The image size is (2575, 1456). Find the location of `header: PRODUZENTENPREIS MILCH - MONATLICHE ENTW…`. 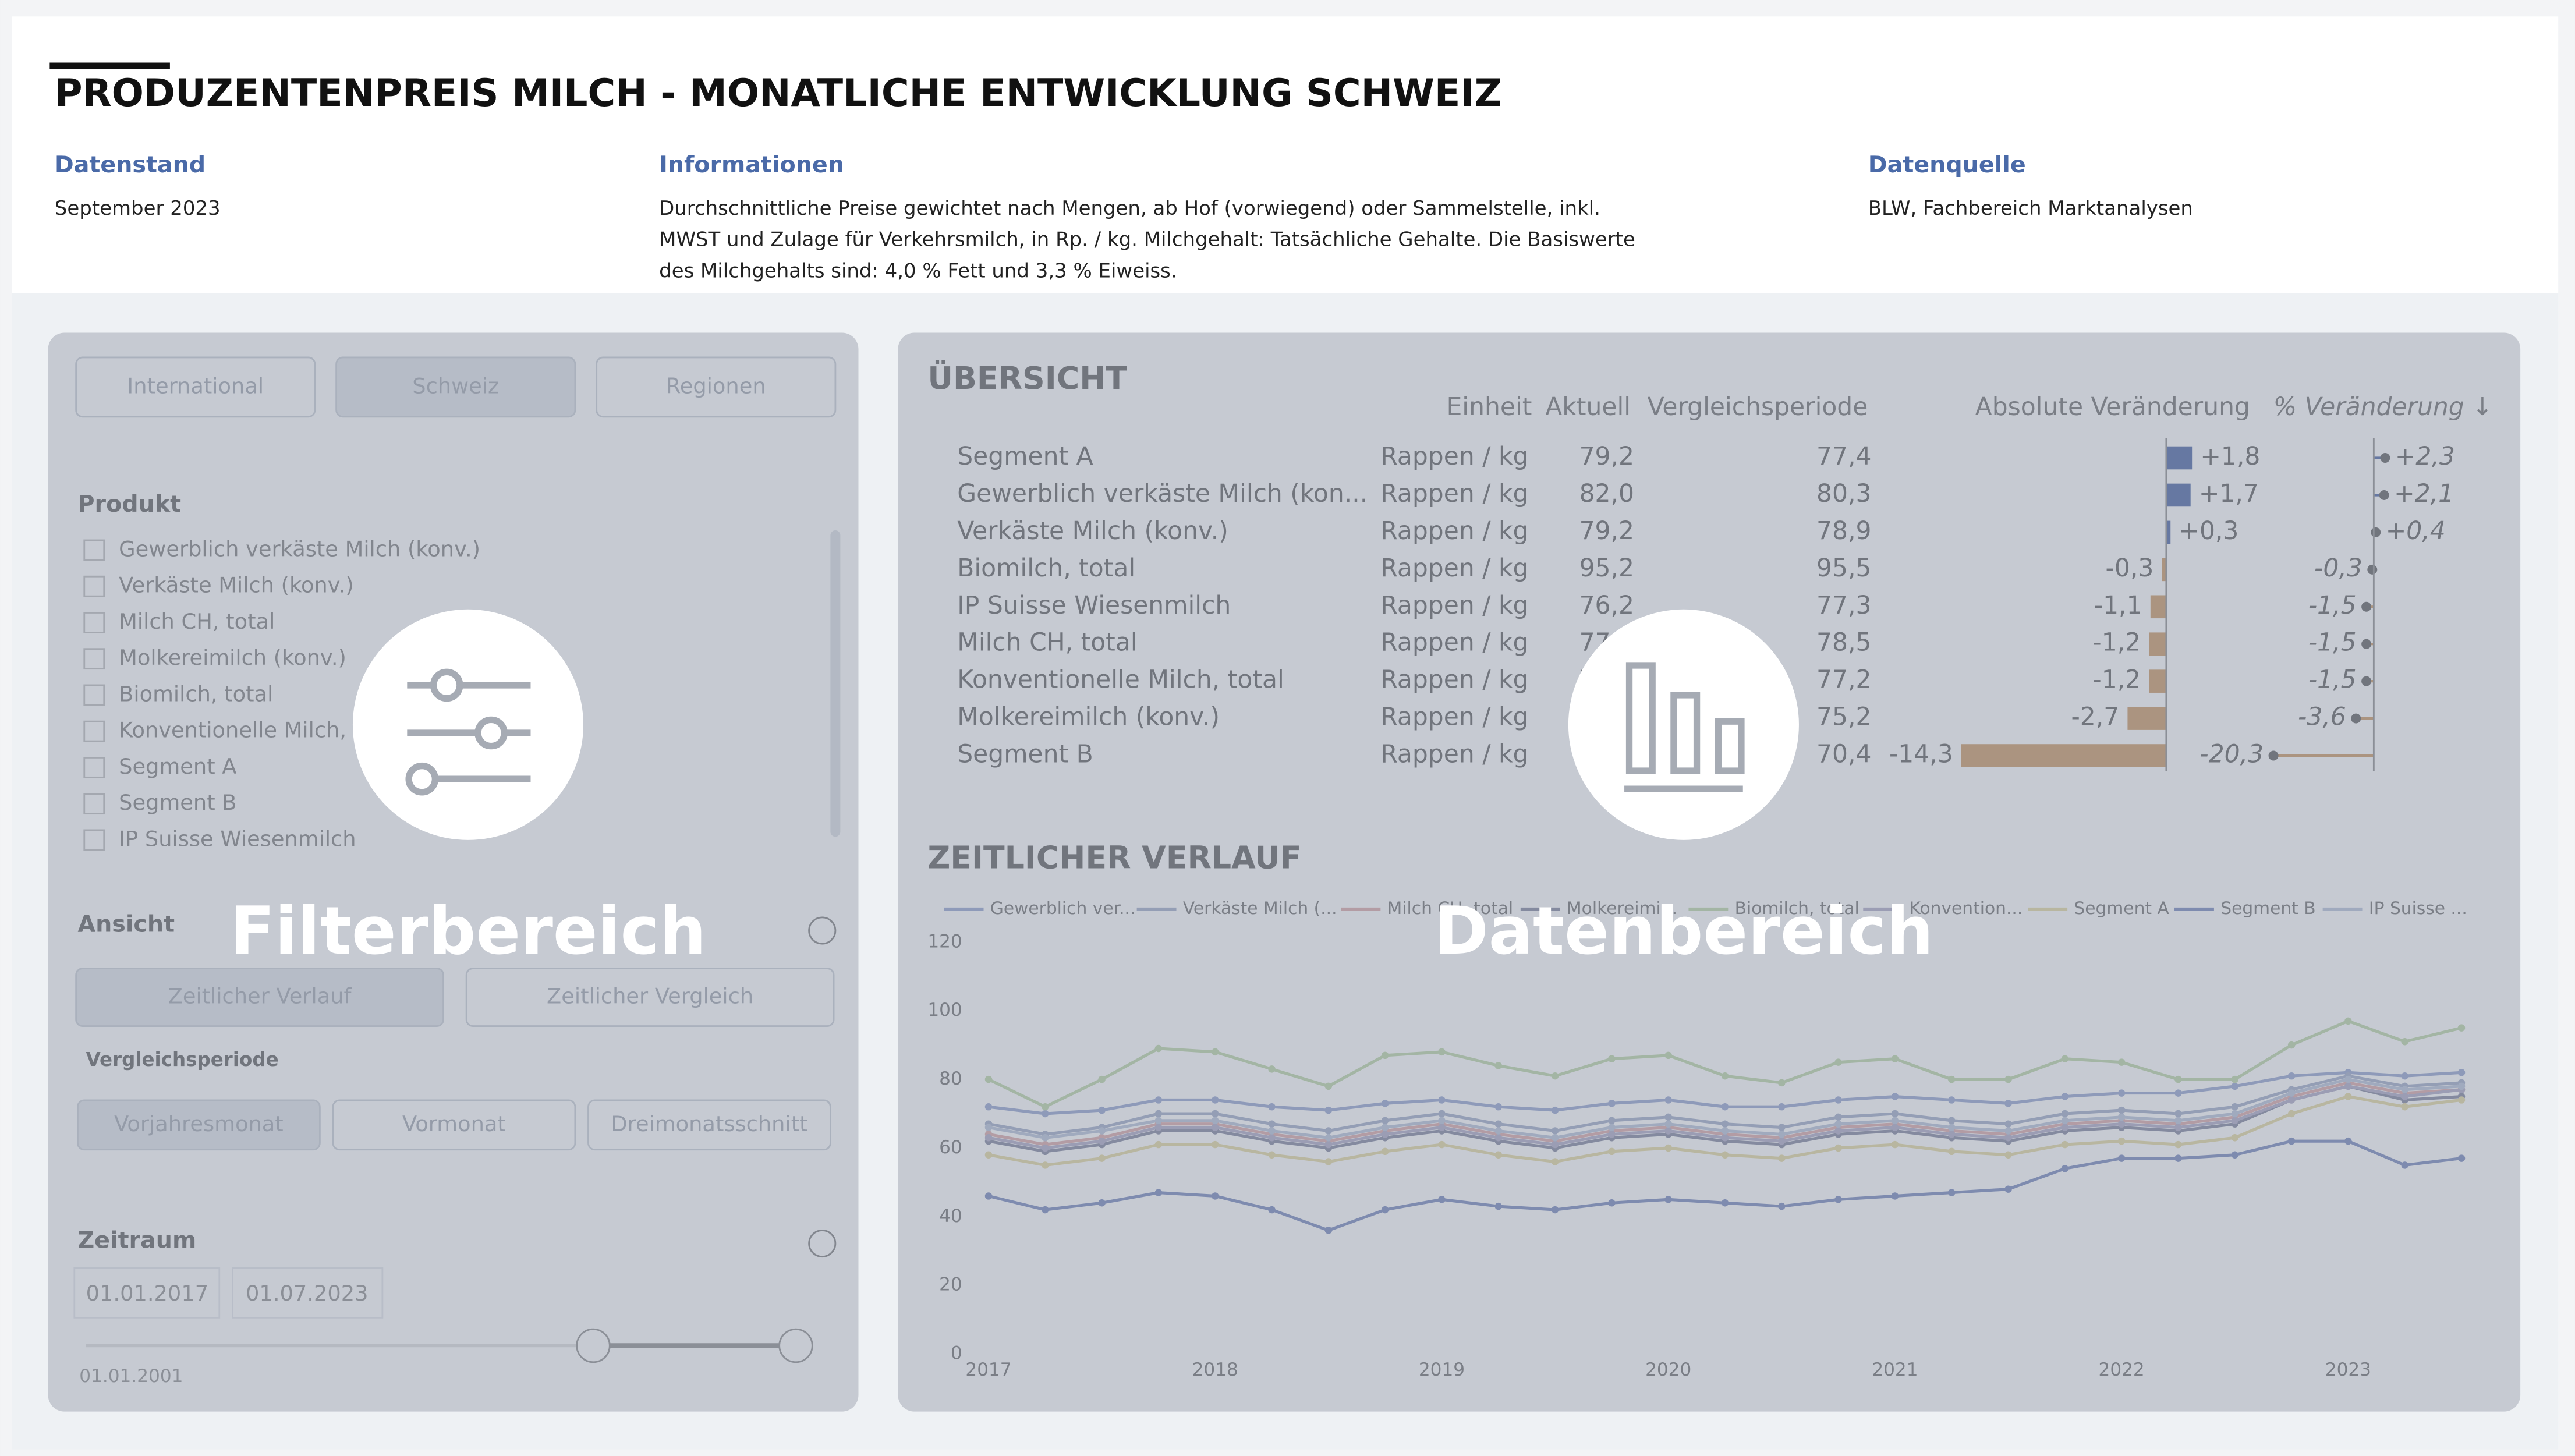

header: PRODUZENTENPREIS MILCH - MONATLICHE ENTW… is located at coordinates (1124, 177).